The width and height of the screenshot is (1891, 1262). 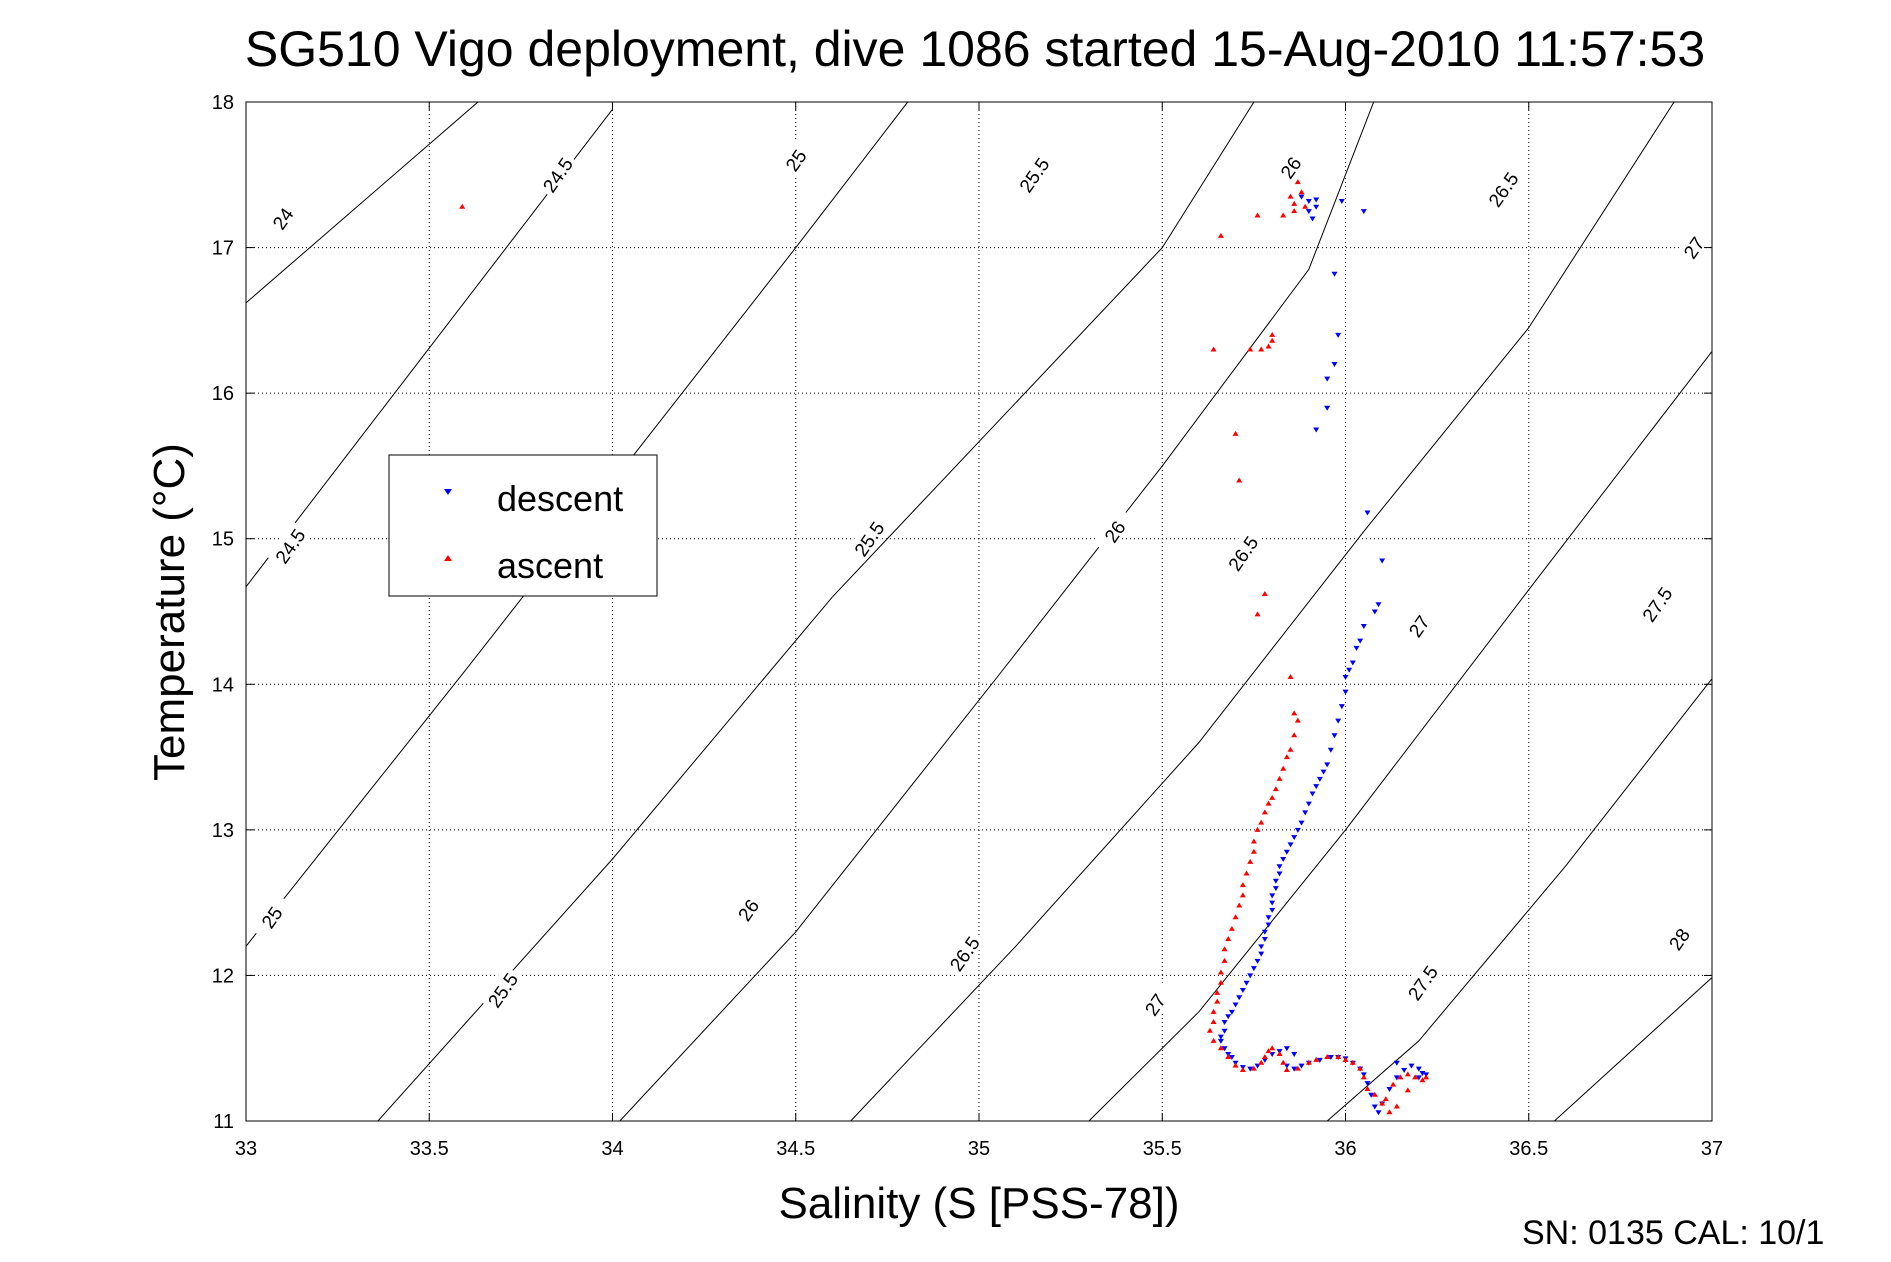 What do you see at coordinates (979, 1149) in the screenshot?
I see `x-tick-label: 35` at bounding box center [979, 1149].